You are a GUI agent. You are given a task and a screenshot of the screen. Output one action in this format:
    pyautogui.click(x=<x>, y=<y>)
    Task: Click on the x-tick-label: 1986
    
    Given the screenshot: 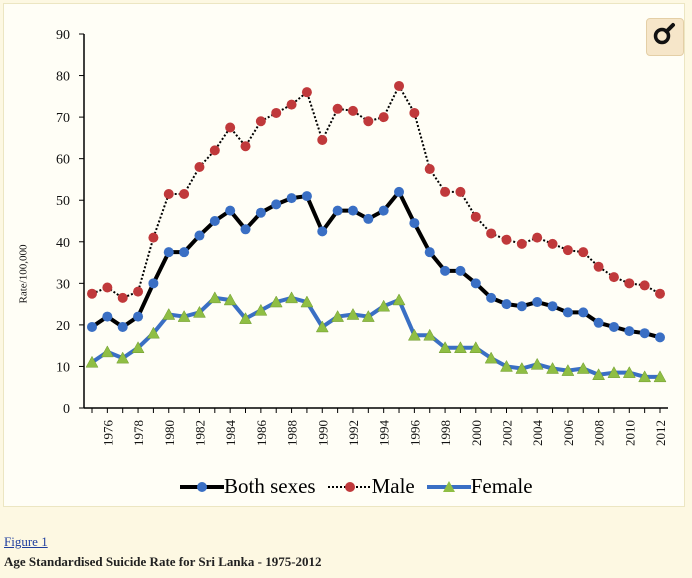 What is the action you would take?
    pyautogui.click(x=261, y=433)
    